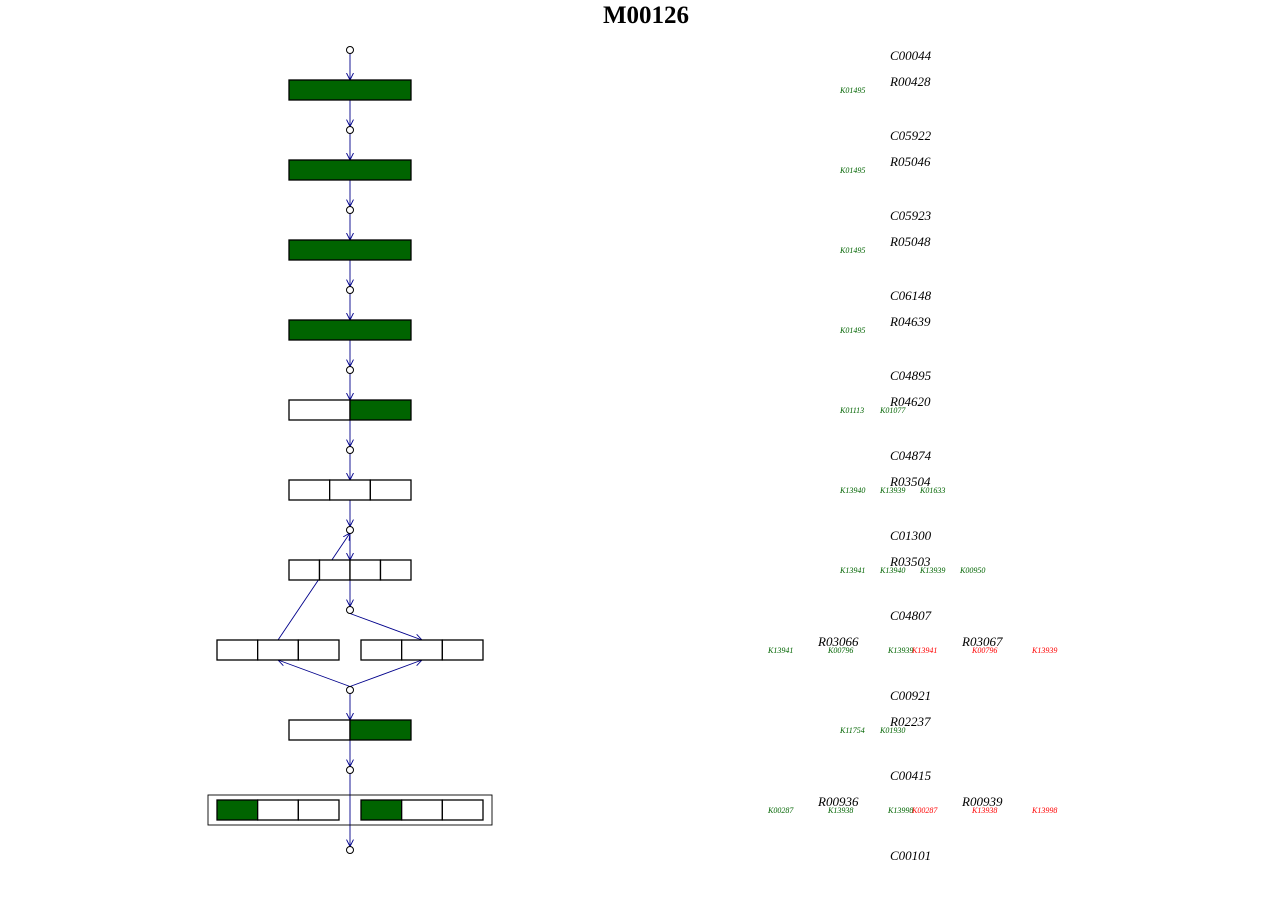  Describe the element at coordinates (851, 410) in the screenshot. I see `ko-label: K01113` at that location.